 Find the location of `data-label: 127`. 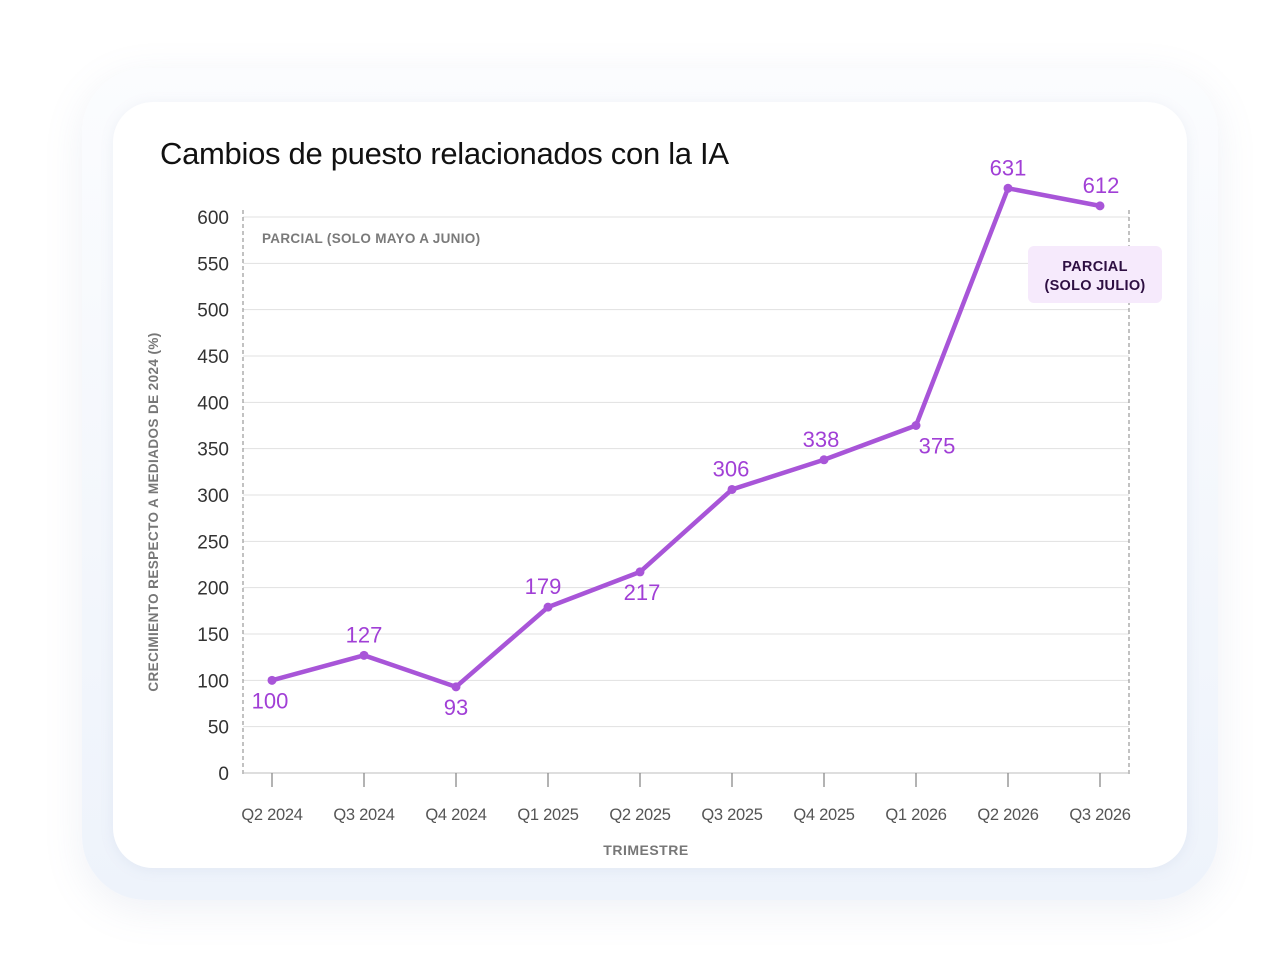

data-label: 127 is located at coordinates (364, 634).